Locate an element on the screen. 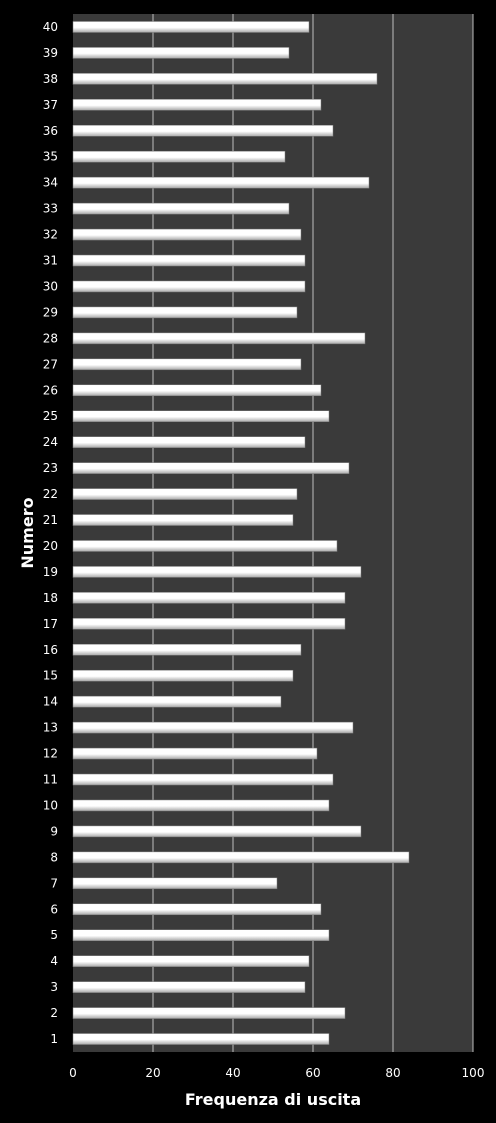 The image size is (496, 1123). y-tick-label: 1 is located at coordinates (54, 1039).